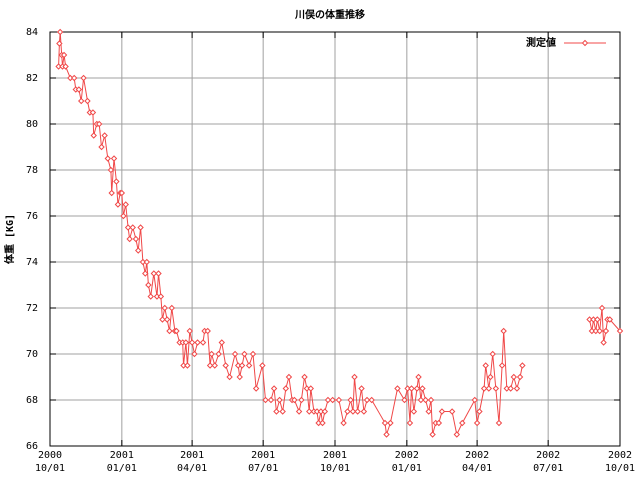 This screenshot has height=480, width=640. Describe the element at coordinates (477, 468) in the screenshot. I see `x-tick-label: 04/01` at that location.